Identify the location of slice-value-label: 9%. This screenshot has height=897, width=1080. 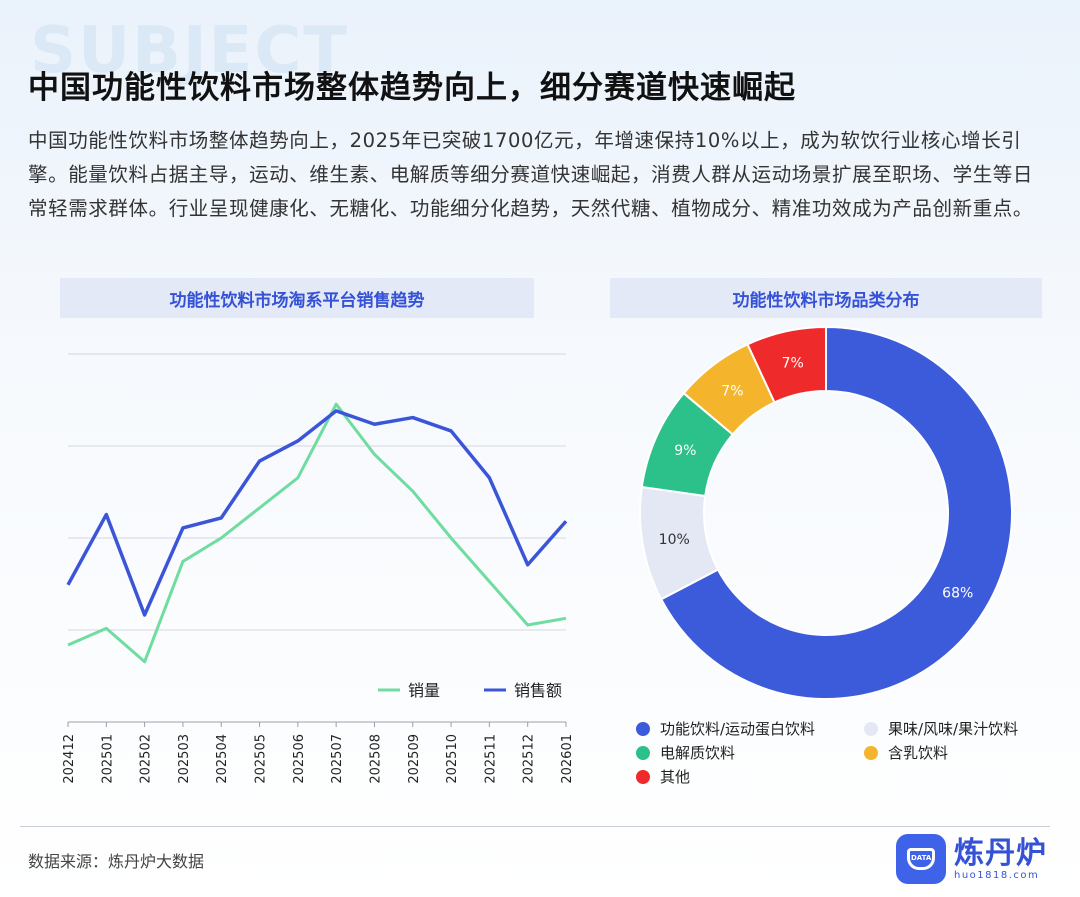
(685, 451).